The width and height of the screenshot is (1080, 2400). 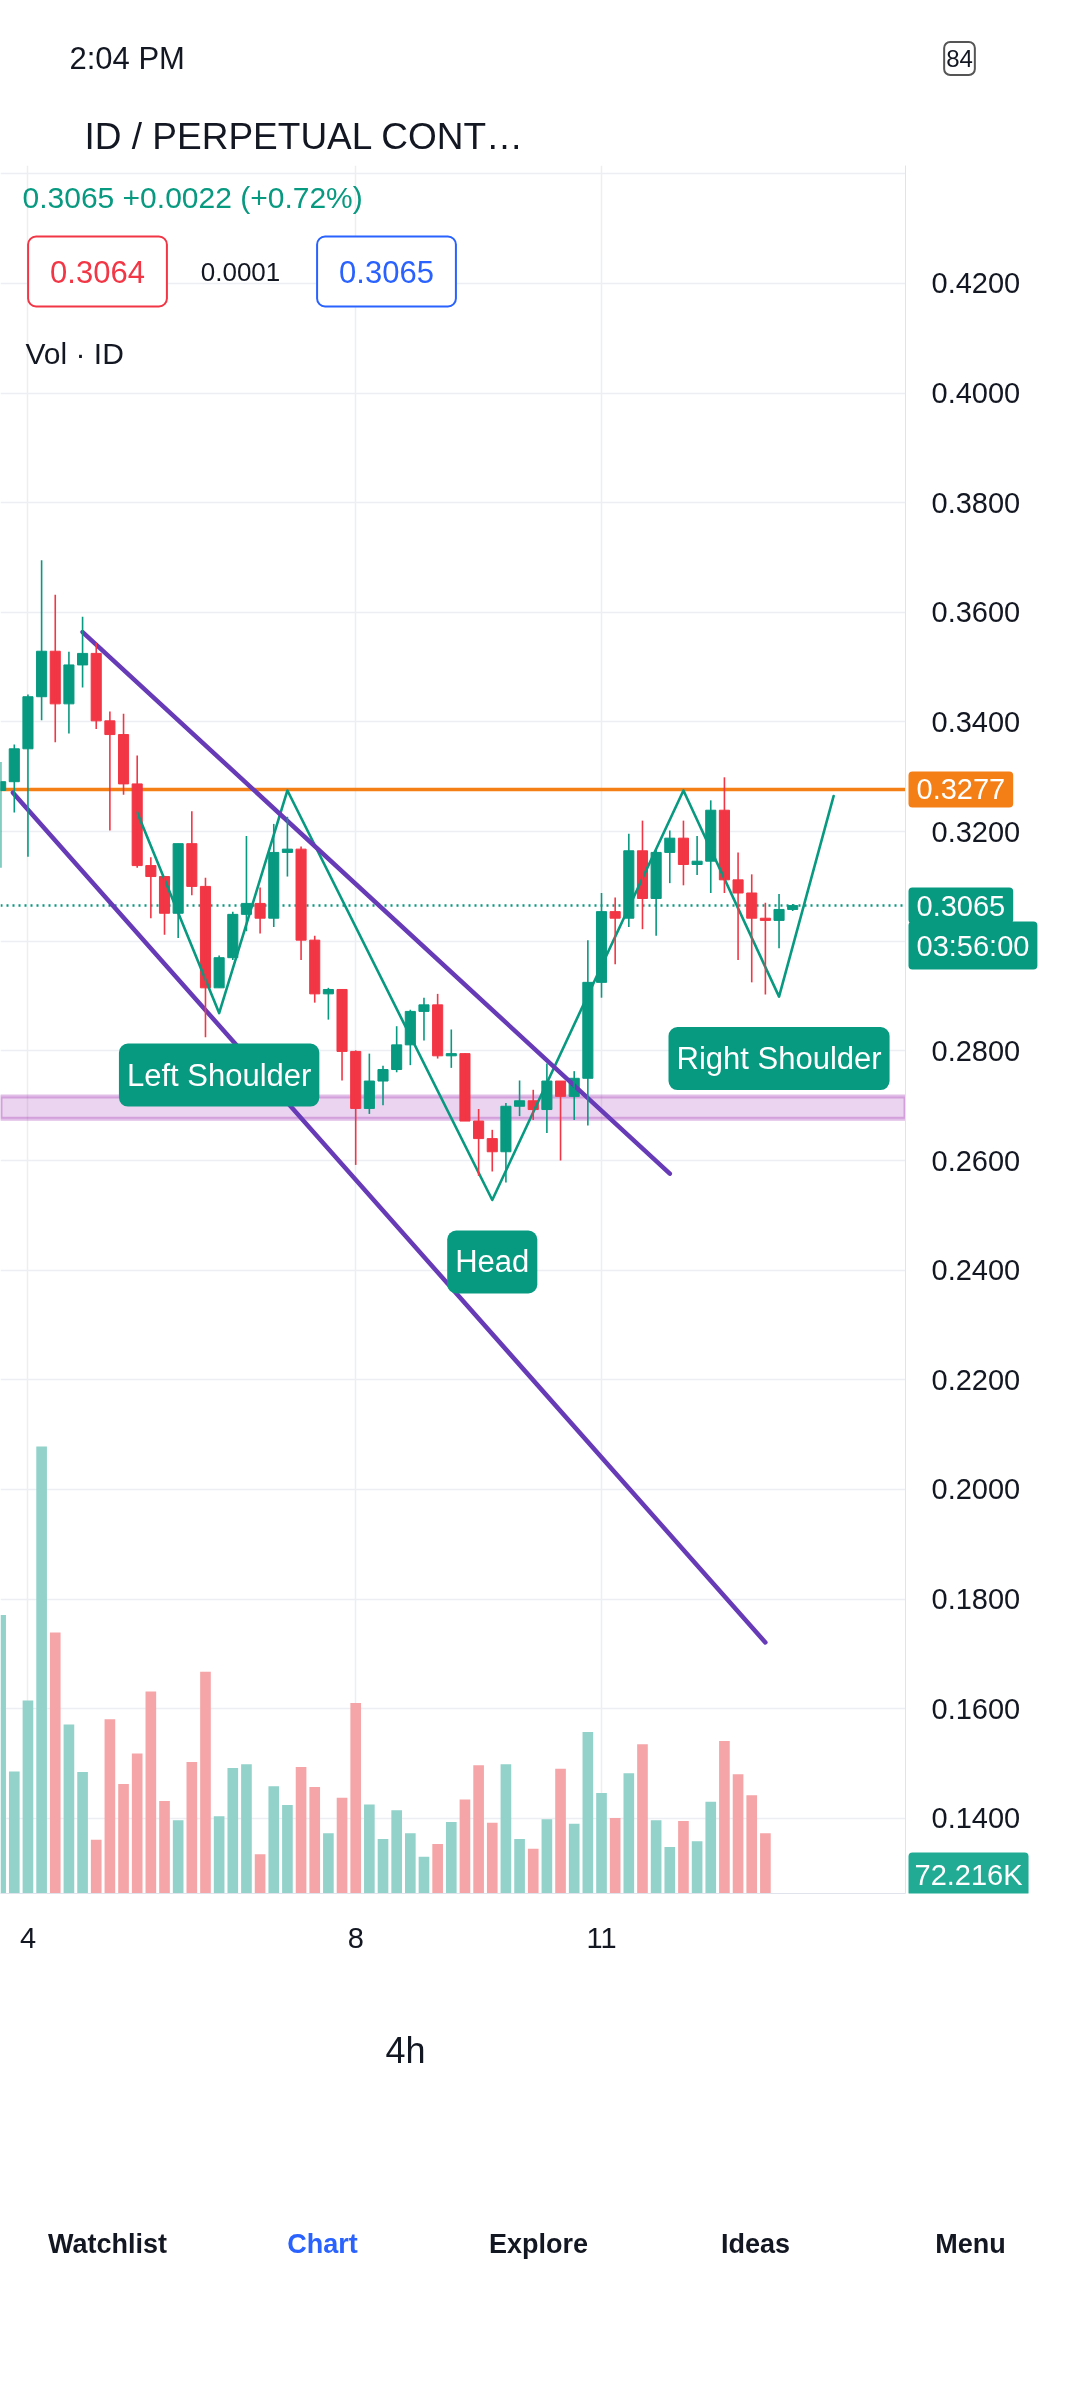 What do you see at coordinates (601, 1937) in the screenshot?
I see `x-tick-label: 11` at bounding box center [601, 1937].